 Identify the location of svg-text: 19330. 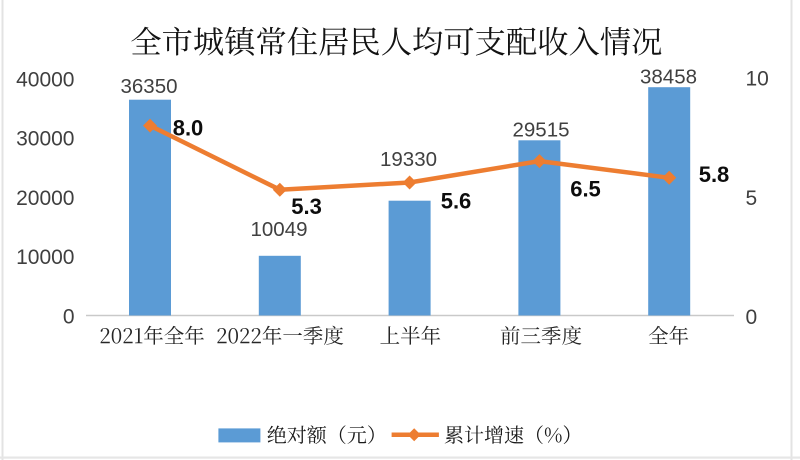
(408, 159).